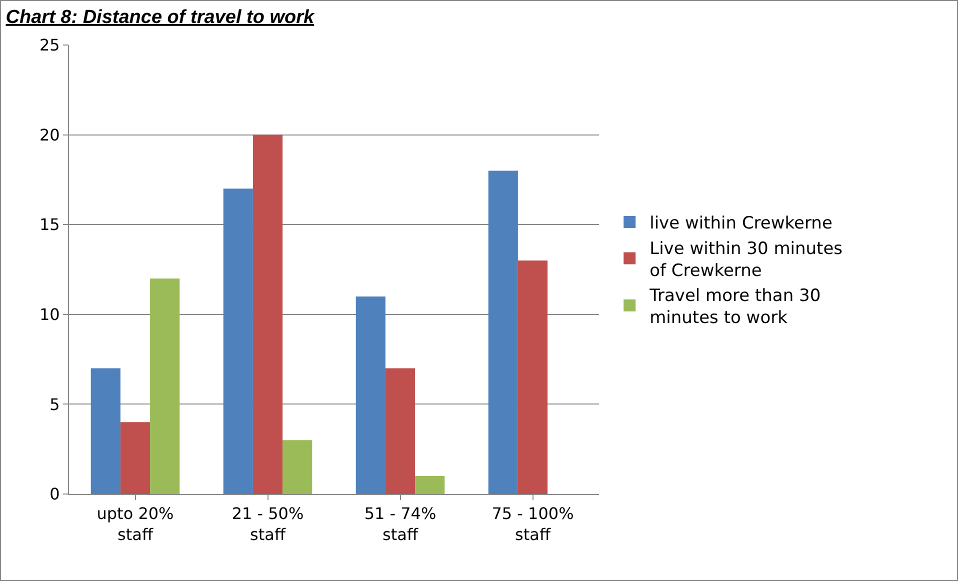  Describe the element at coordinates (161, 17) in the screenshot. I see `chart-title: Chart 8: Distance of travel to work` at that location.